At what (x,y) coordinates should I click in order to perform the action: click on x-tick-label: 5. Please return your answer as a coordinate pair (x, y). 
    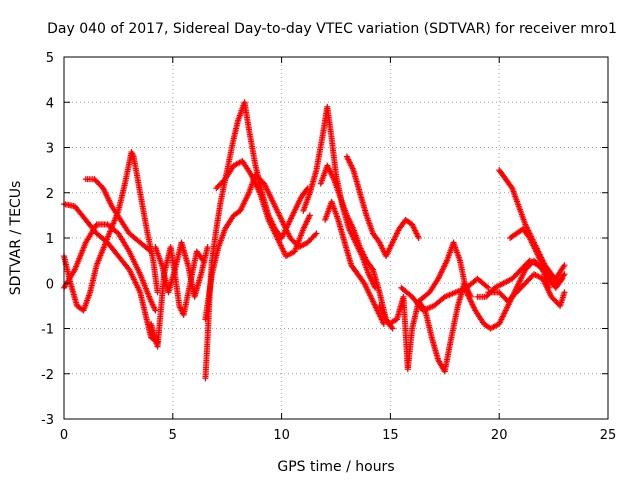
    Looking at the image, I should click on (173, 435).